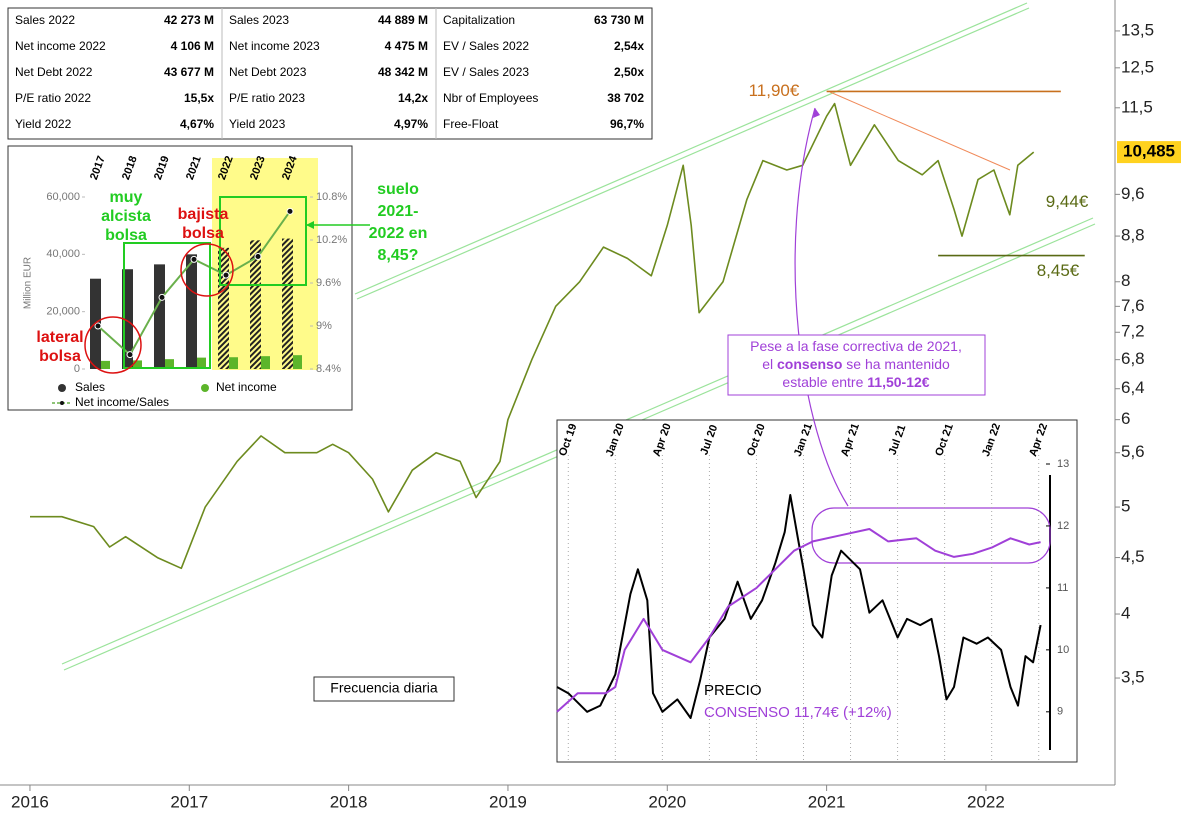  I want to click on legend-label: Sales, so click(90, 387).